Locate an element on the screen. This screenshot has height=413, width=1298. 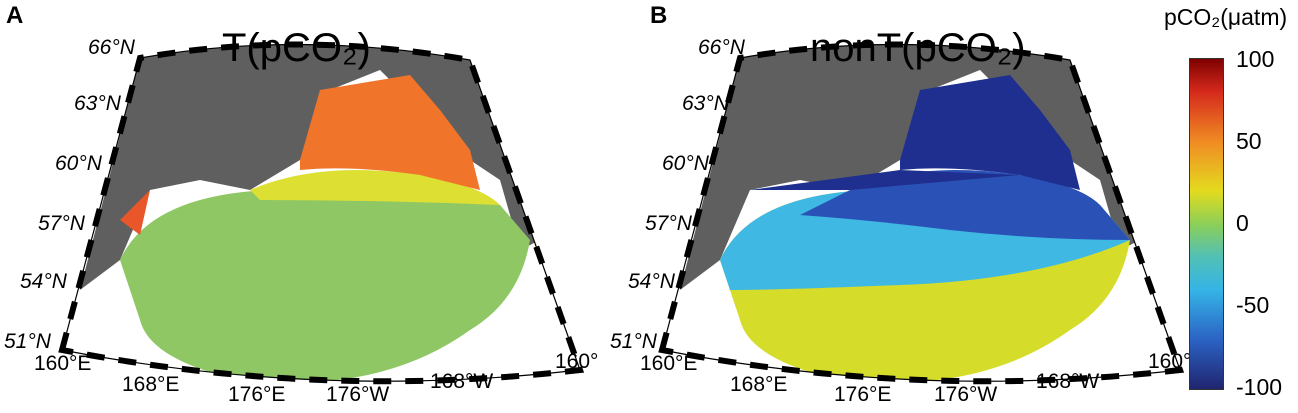
sea-field-b-blue is located at coordinates (965, 205).